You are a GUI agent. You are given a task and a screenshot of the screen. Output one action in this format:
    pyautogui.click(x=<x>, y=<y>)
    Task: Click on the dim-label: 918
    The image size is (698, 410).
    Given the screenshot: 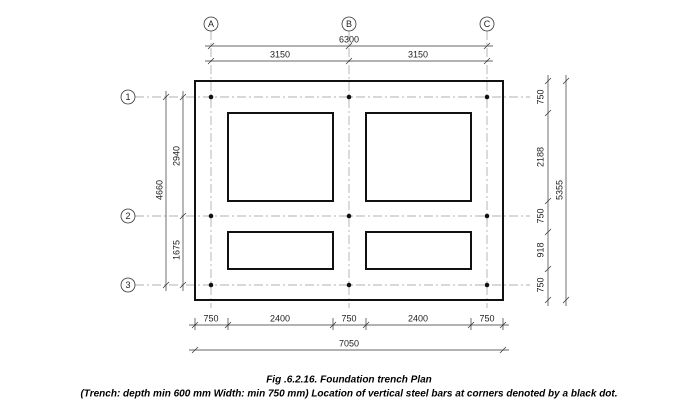 What is the action you would take?
    pyautogui.click(x=540, y=249)
    